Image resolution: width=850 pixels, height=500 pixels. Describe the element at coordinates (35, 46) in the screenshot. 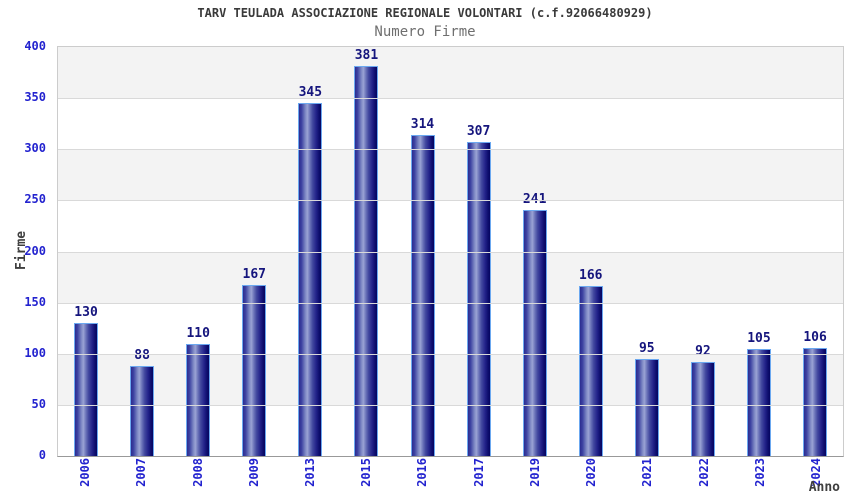

I see `y-tick-label: 400` at that location.